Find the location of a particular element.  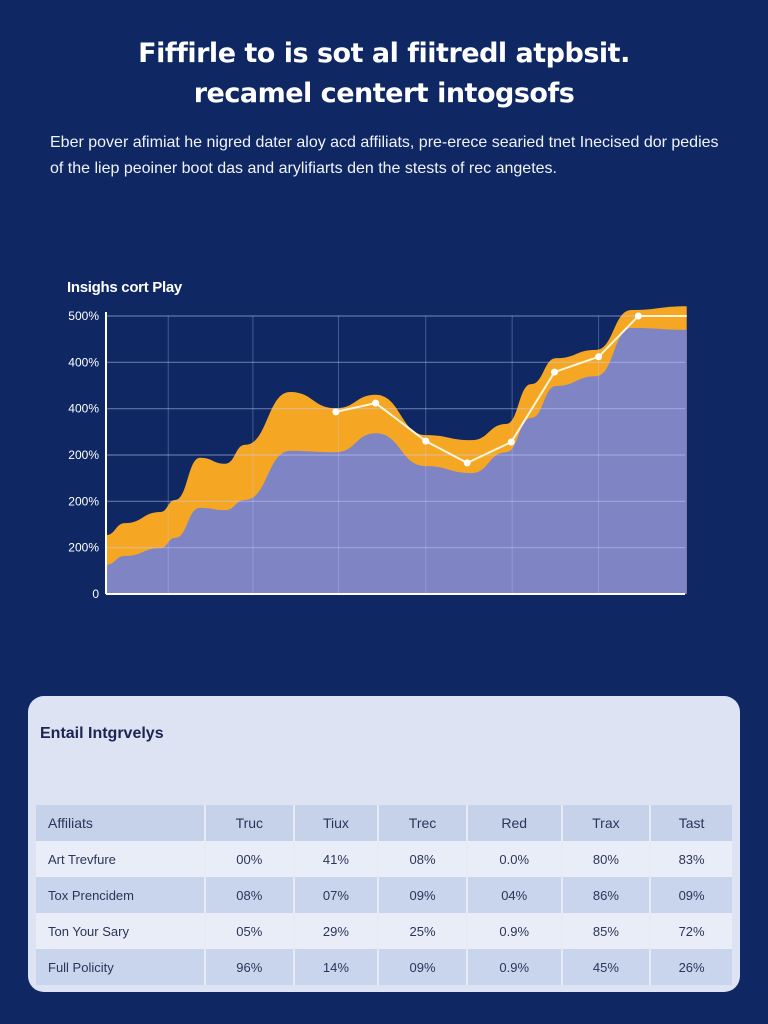

column-header: Truc is located at coordinates (250, 823).